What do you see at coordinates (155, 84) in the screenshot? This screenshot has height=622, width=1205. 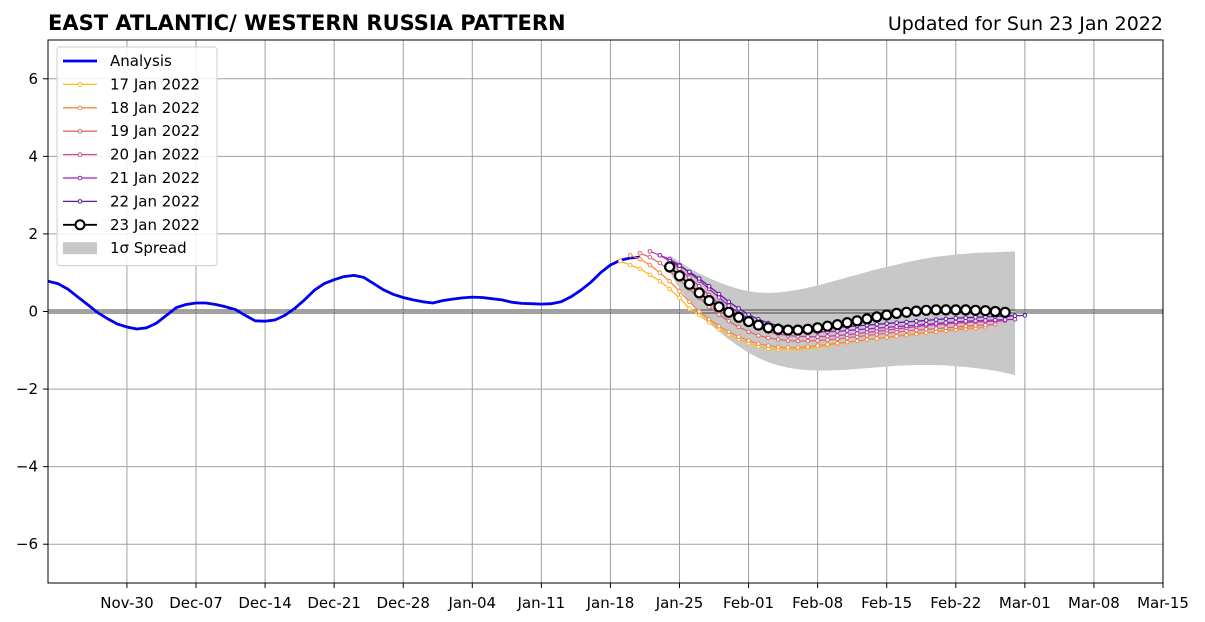 I see `legend-label: 17 Jan 2022` at bounding box center [155, 84].